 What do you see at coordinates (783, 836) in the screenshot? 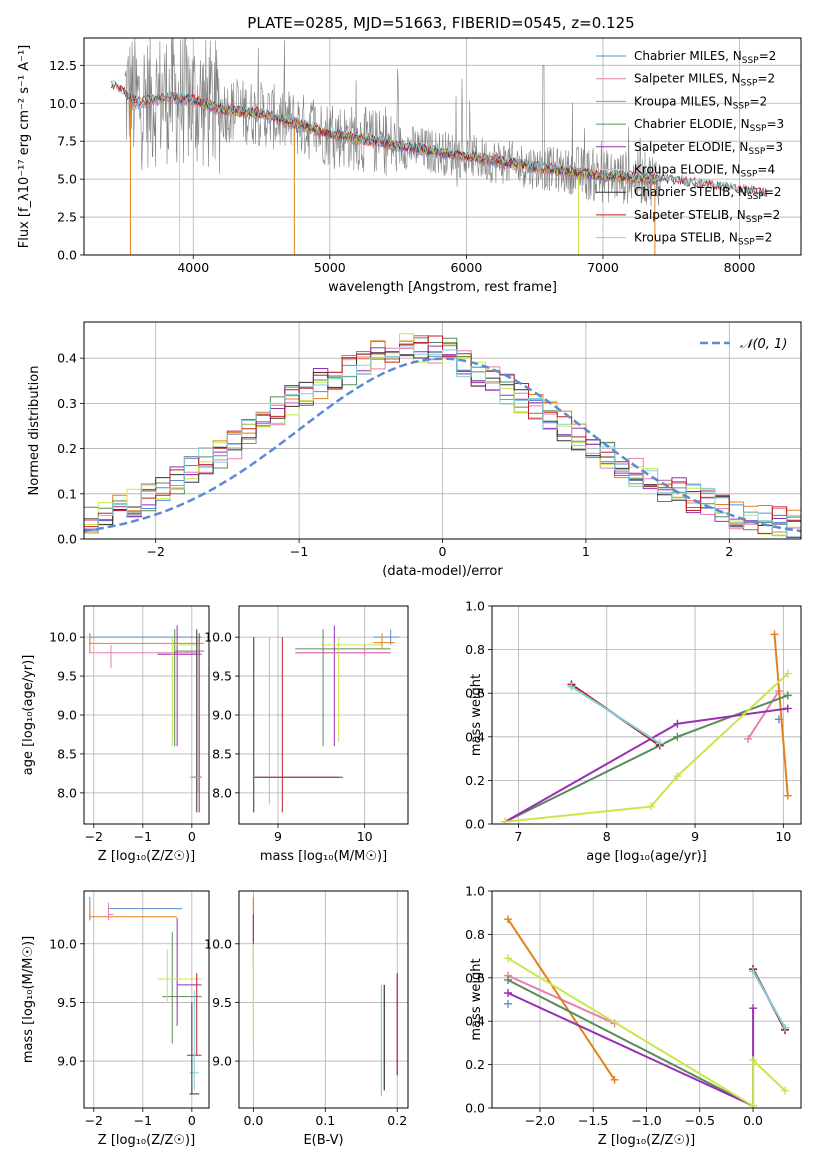
I see `aw-xtick-label: 10` at bounding box center [783, 836].